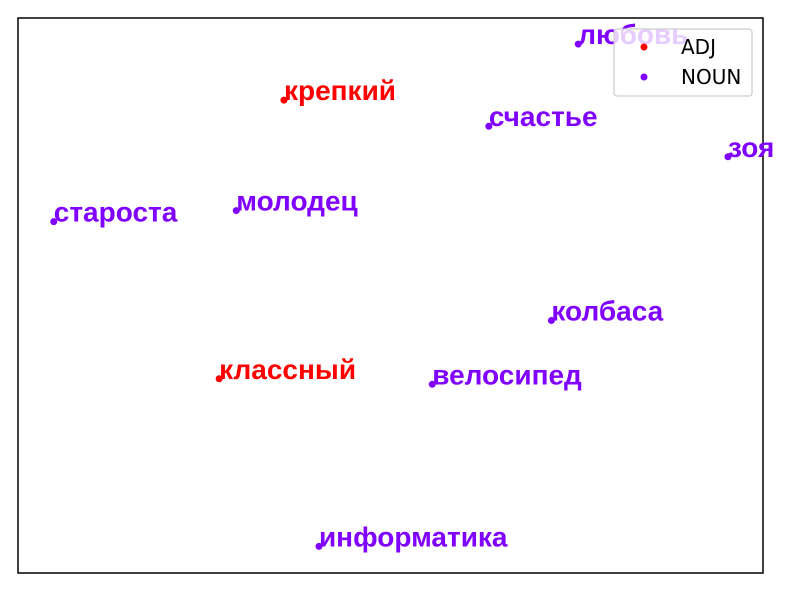 This screenshot has width=793, height=591. Describe the element at coordinates (507, 374) in the screenshot. I see `point-label: велосипед` at that location.